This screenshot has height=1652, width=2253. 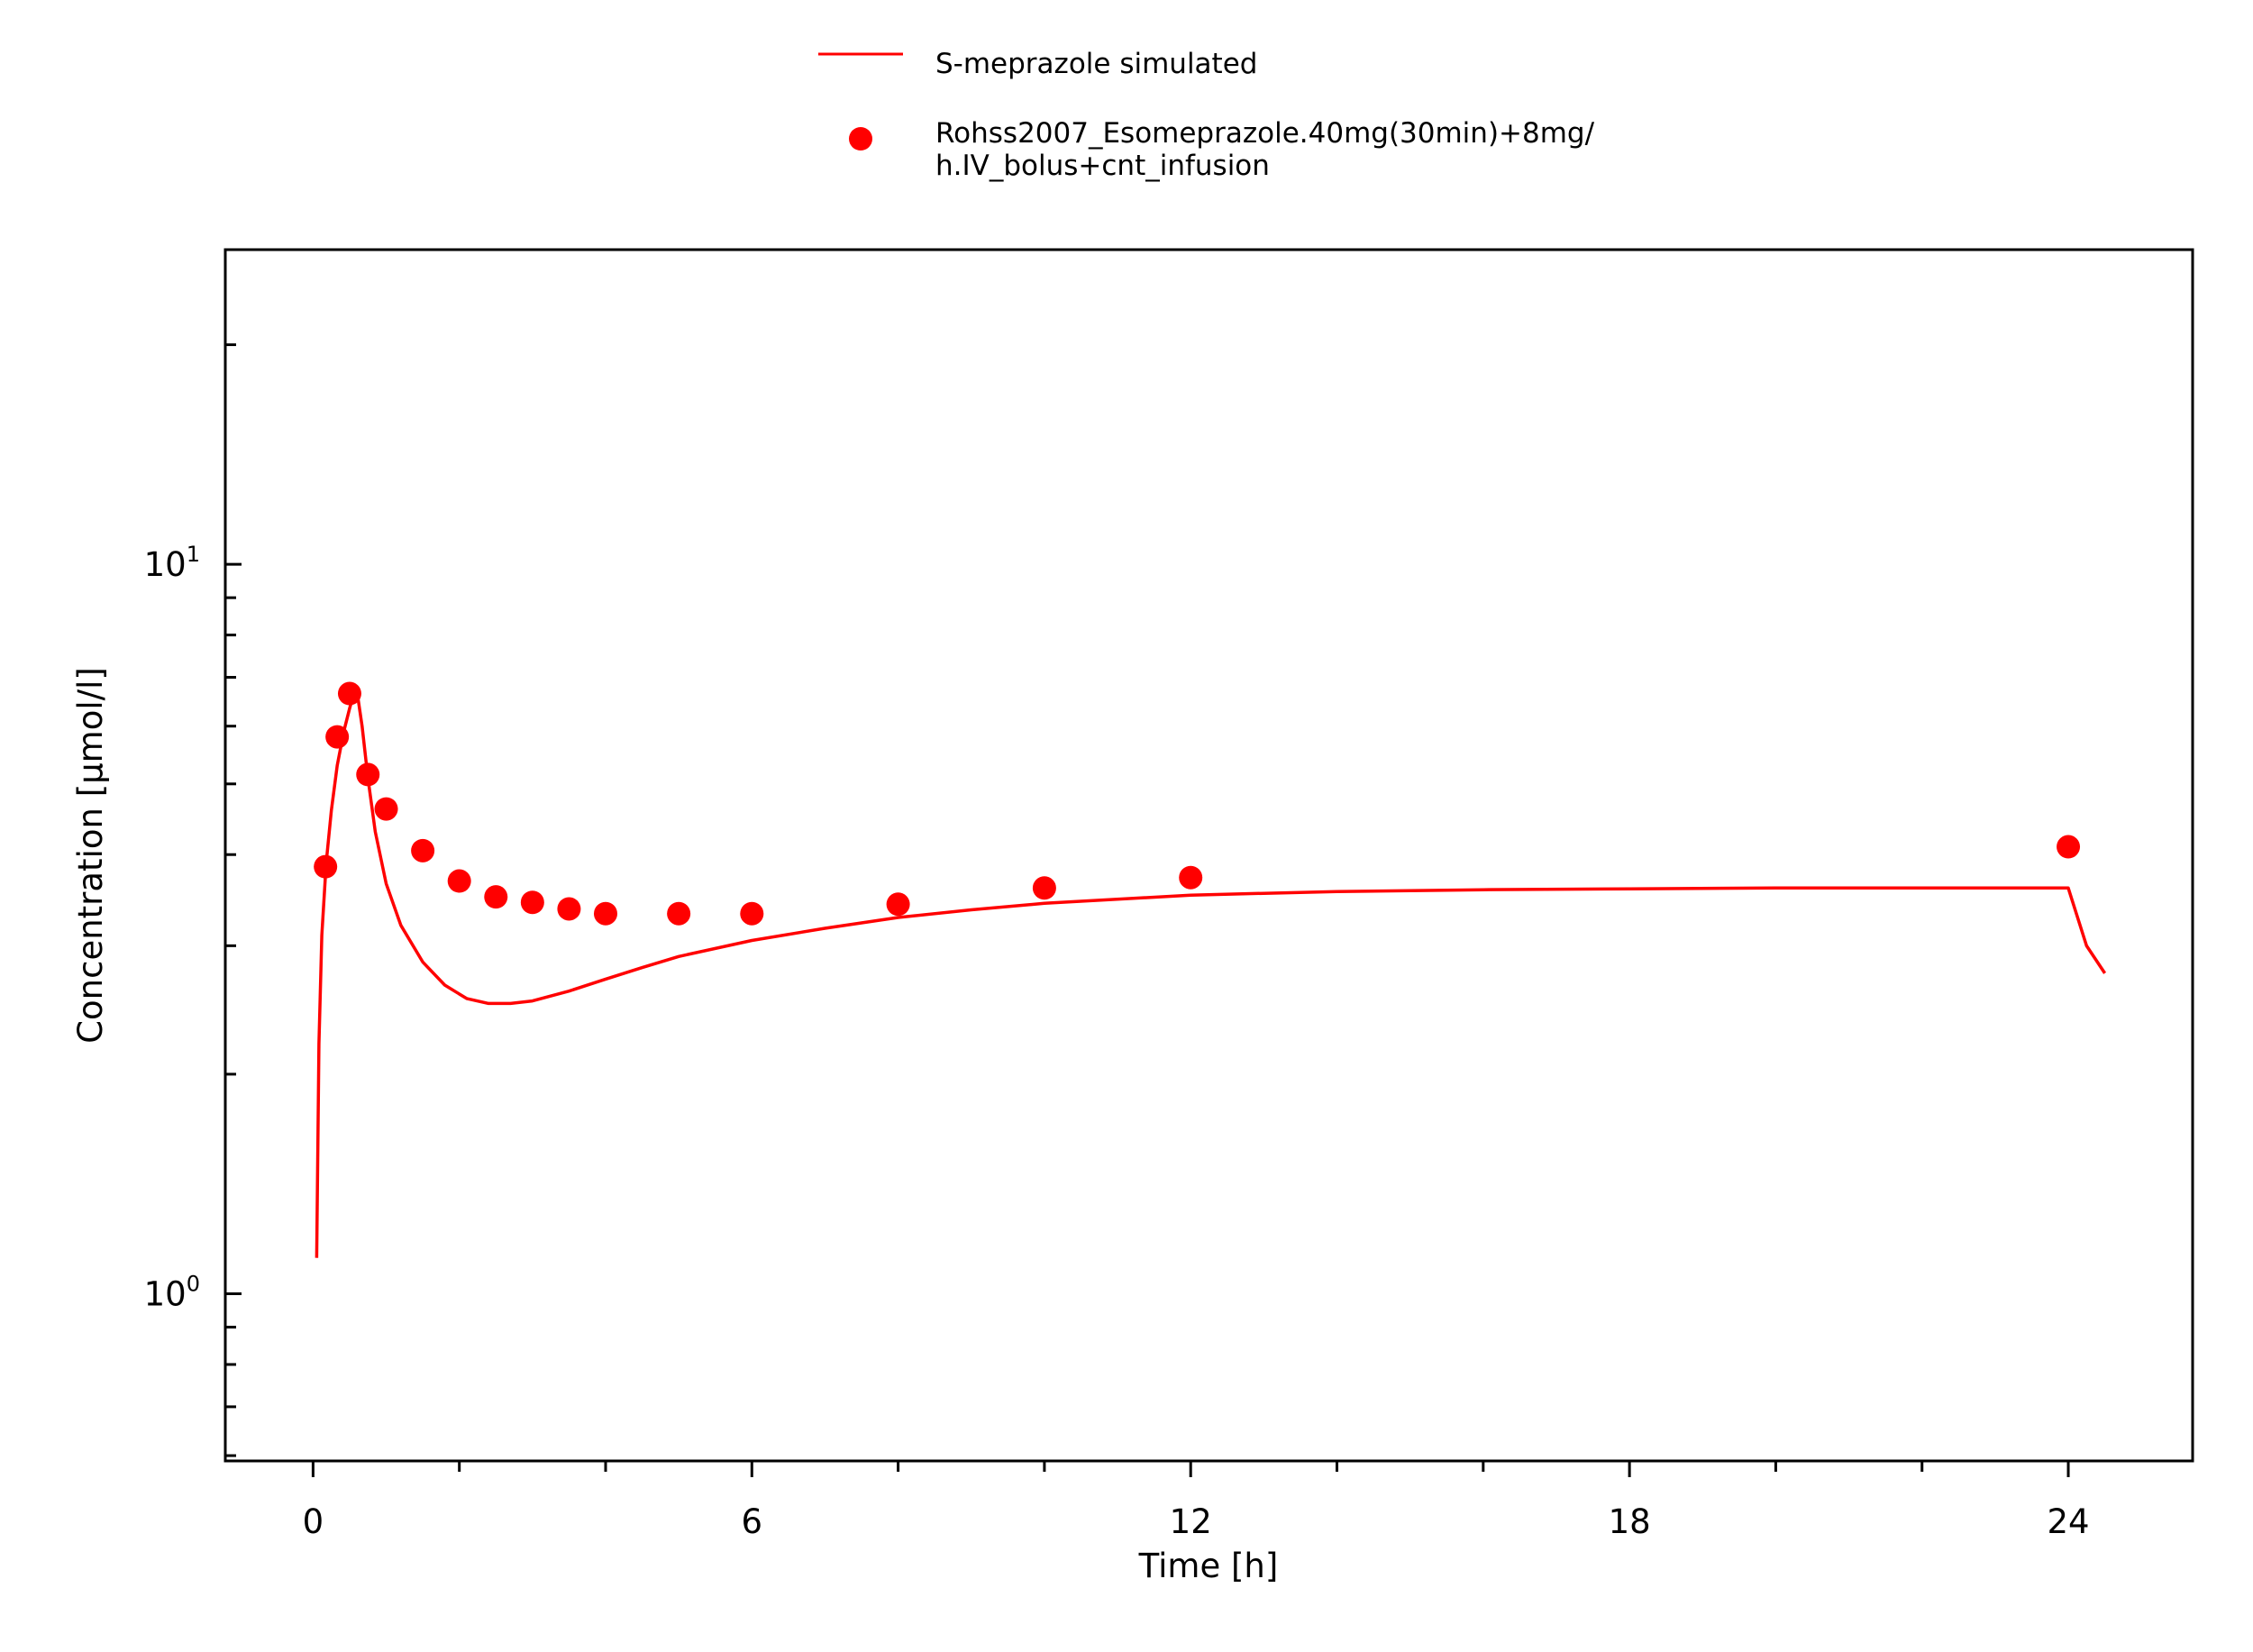 I want to click on y-axis-label: Concentration [µmol/l], so click(x=90, y=855).